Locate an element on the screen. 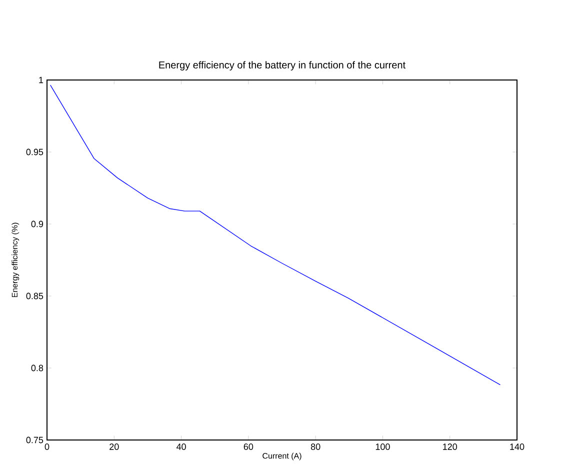  x-tick-label: 80 is located at coordinates (315, 447).